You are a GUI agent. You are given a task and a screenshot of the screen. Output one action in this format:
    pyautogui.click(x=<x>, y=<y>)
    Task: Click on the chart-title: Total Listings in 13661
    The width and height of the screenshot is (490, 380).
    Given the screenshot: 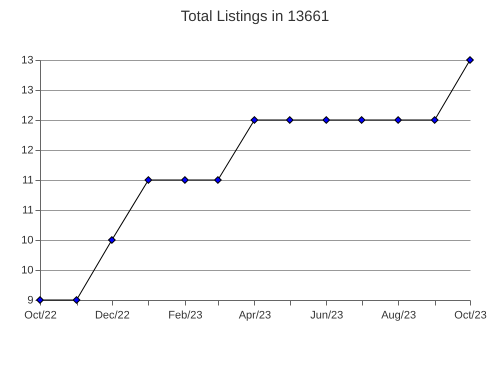 What is the action you would take?
    pyautogui.click(x=255, y=16)
    